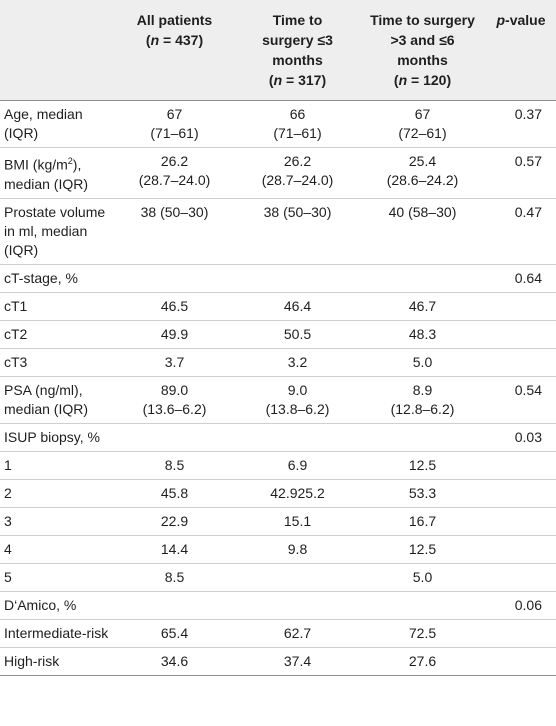 This screenshot has height=726, width=556. I want to click on cell-all-patients: 65.4, so click(174, 633).